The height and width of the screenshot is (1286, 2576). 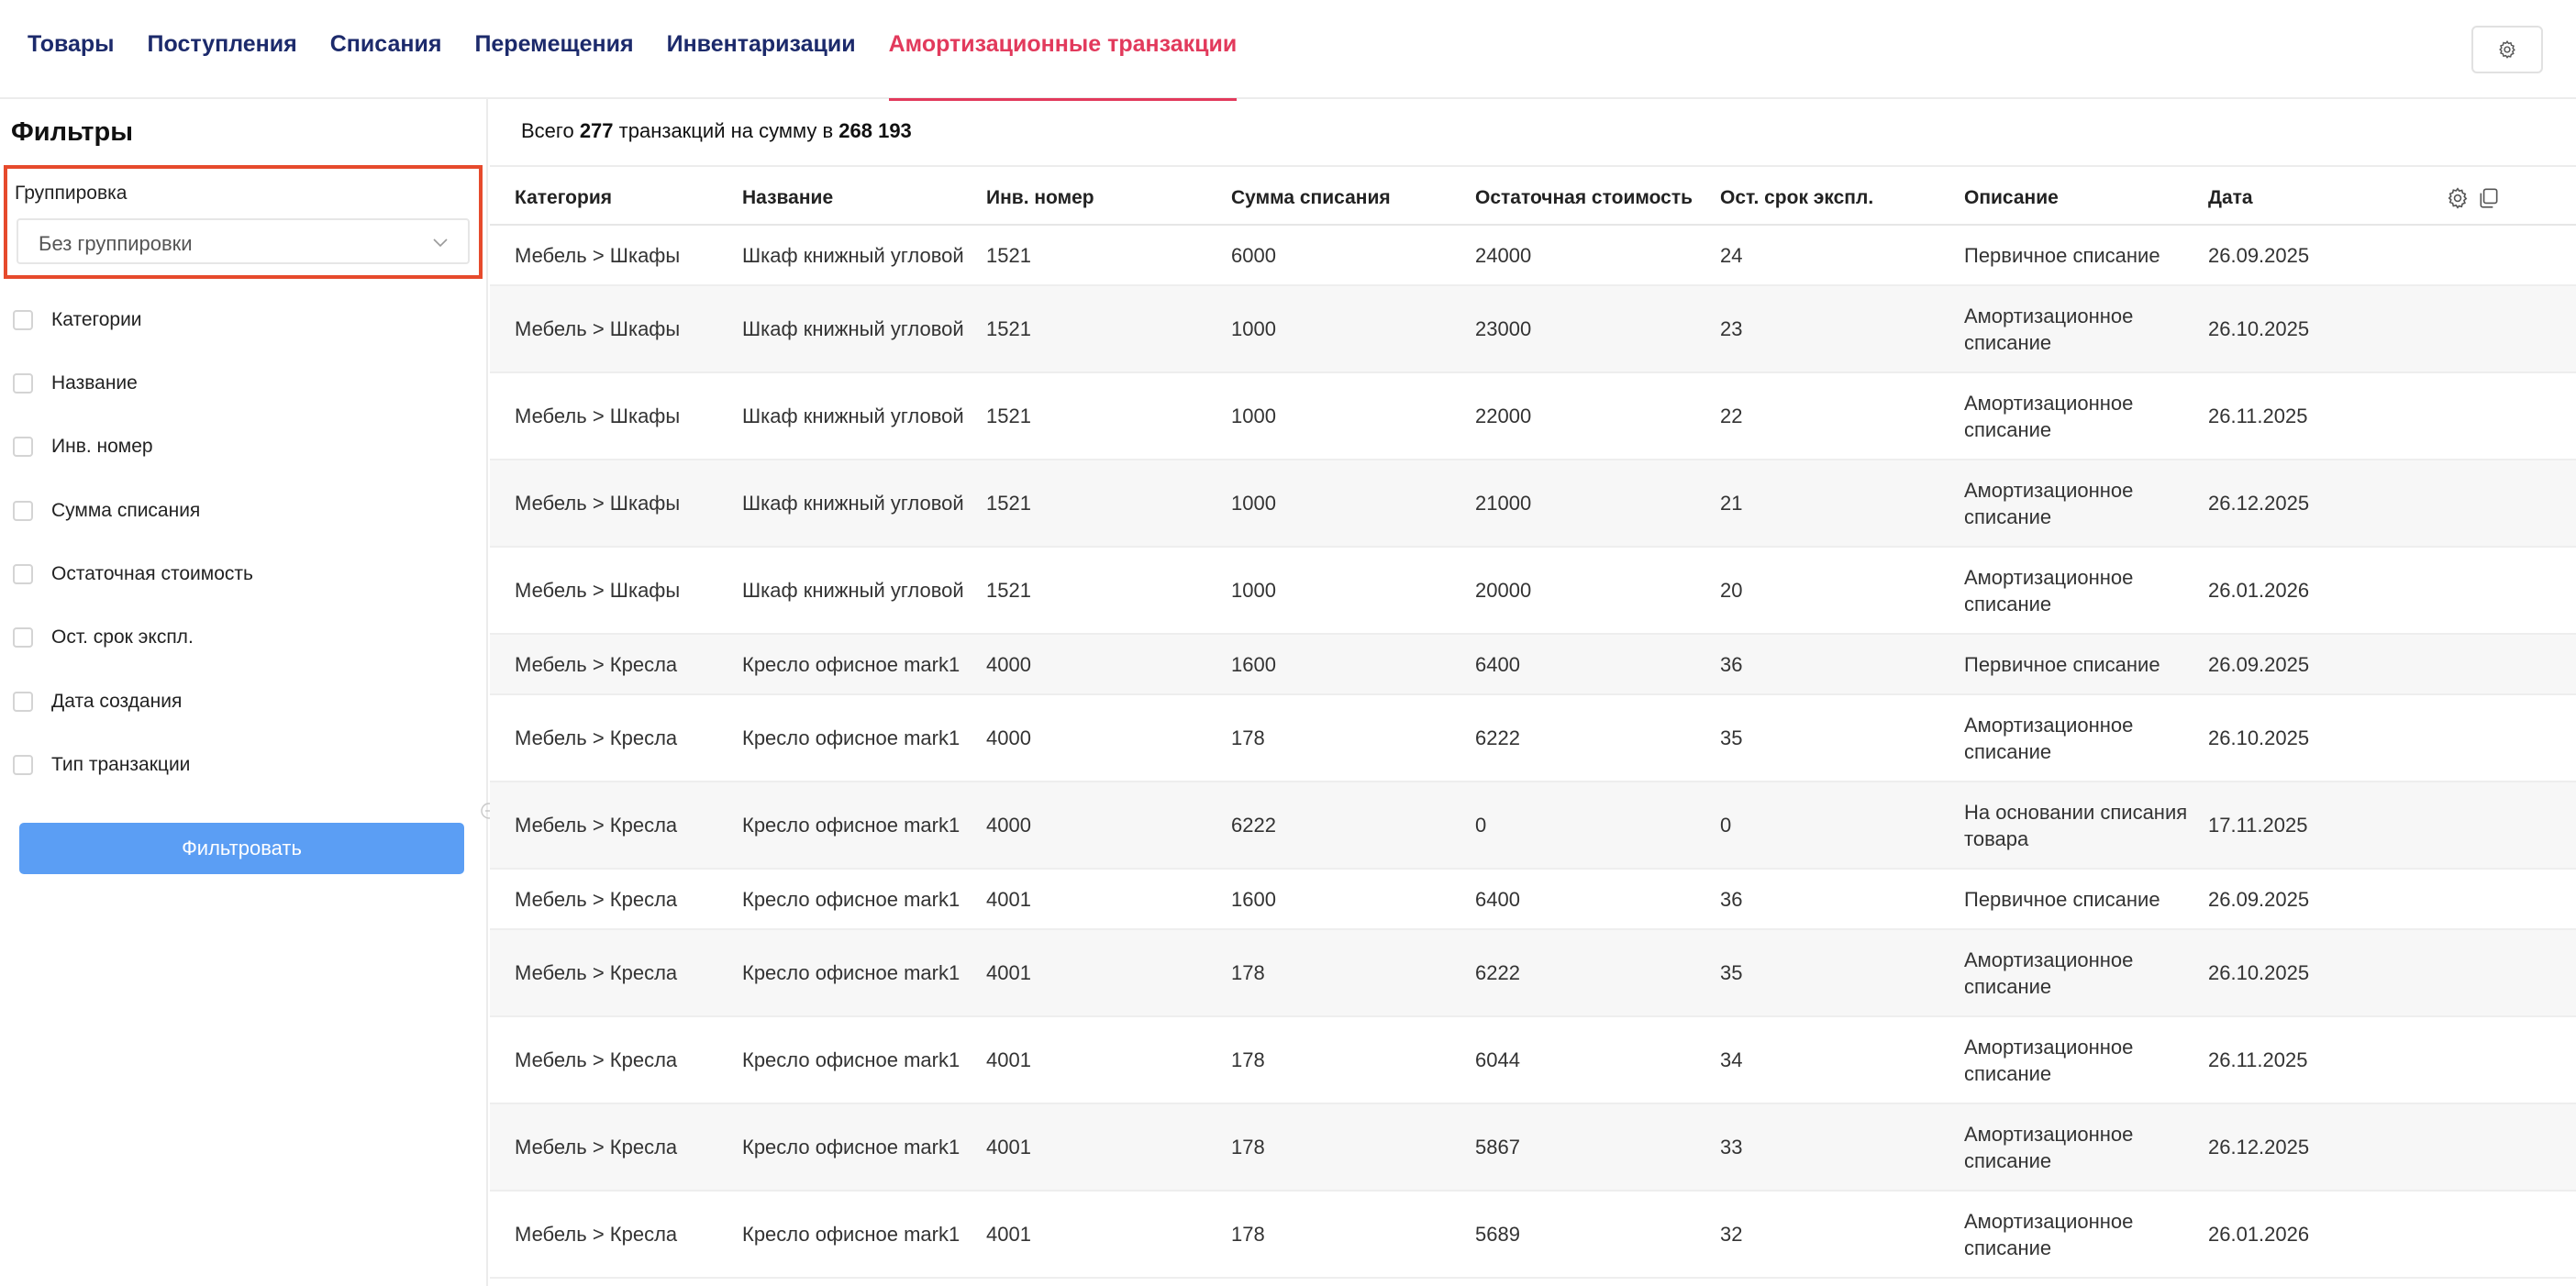 What do you see at coordinates (864, 195) in the screenshot?
I see `column-header-name: Название` at bounding box center [864, 195].